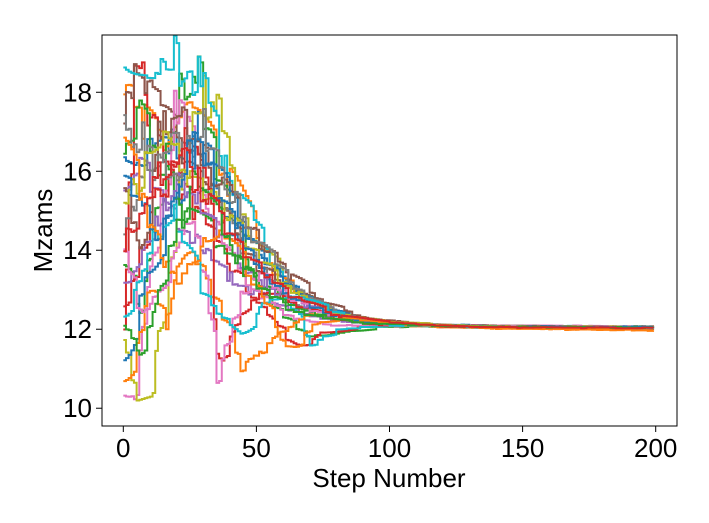  What do you see at coordinates (77, 250) in the screenshot?
I see `y-tick-label: 14` at bounding box center [77, 250].